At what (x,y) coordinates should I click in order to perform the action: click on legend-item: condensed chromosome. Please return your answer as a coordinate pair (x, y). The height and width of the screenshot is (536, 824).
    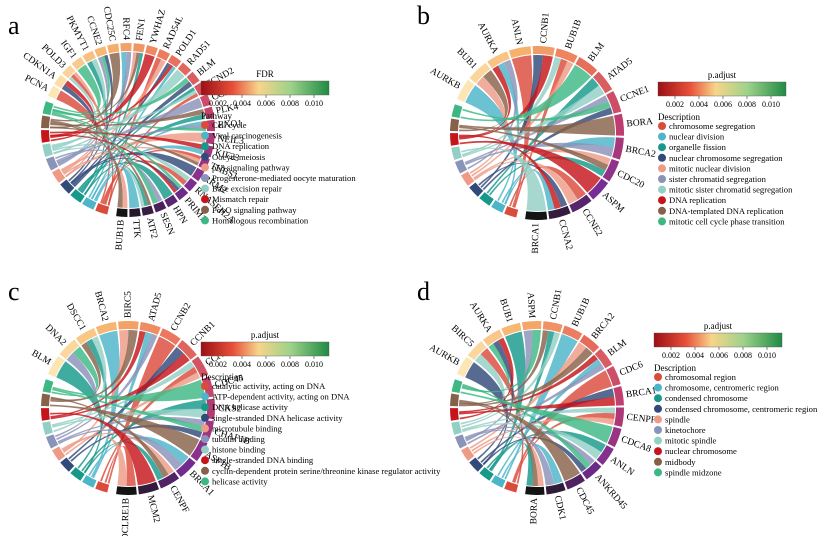
    Looking at the image, I should click on (706, 398).